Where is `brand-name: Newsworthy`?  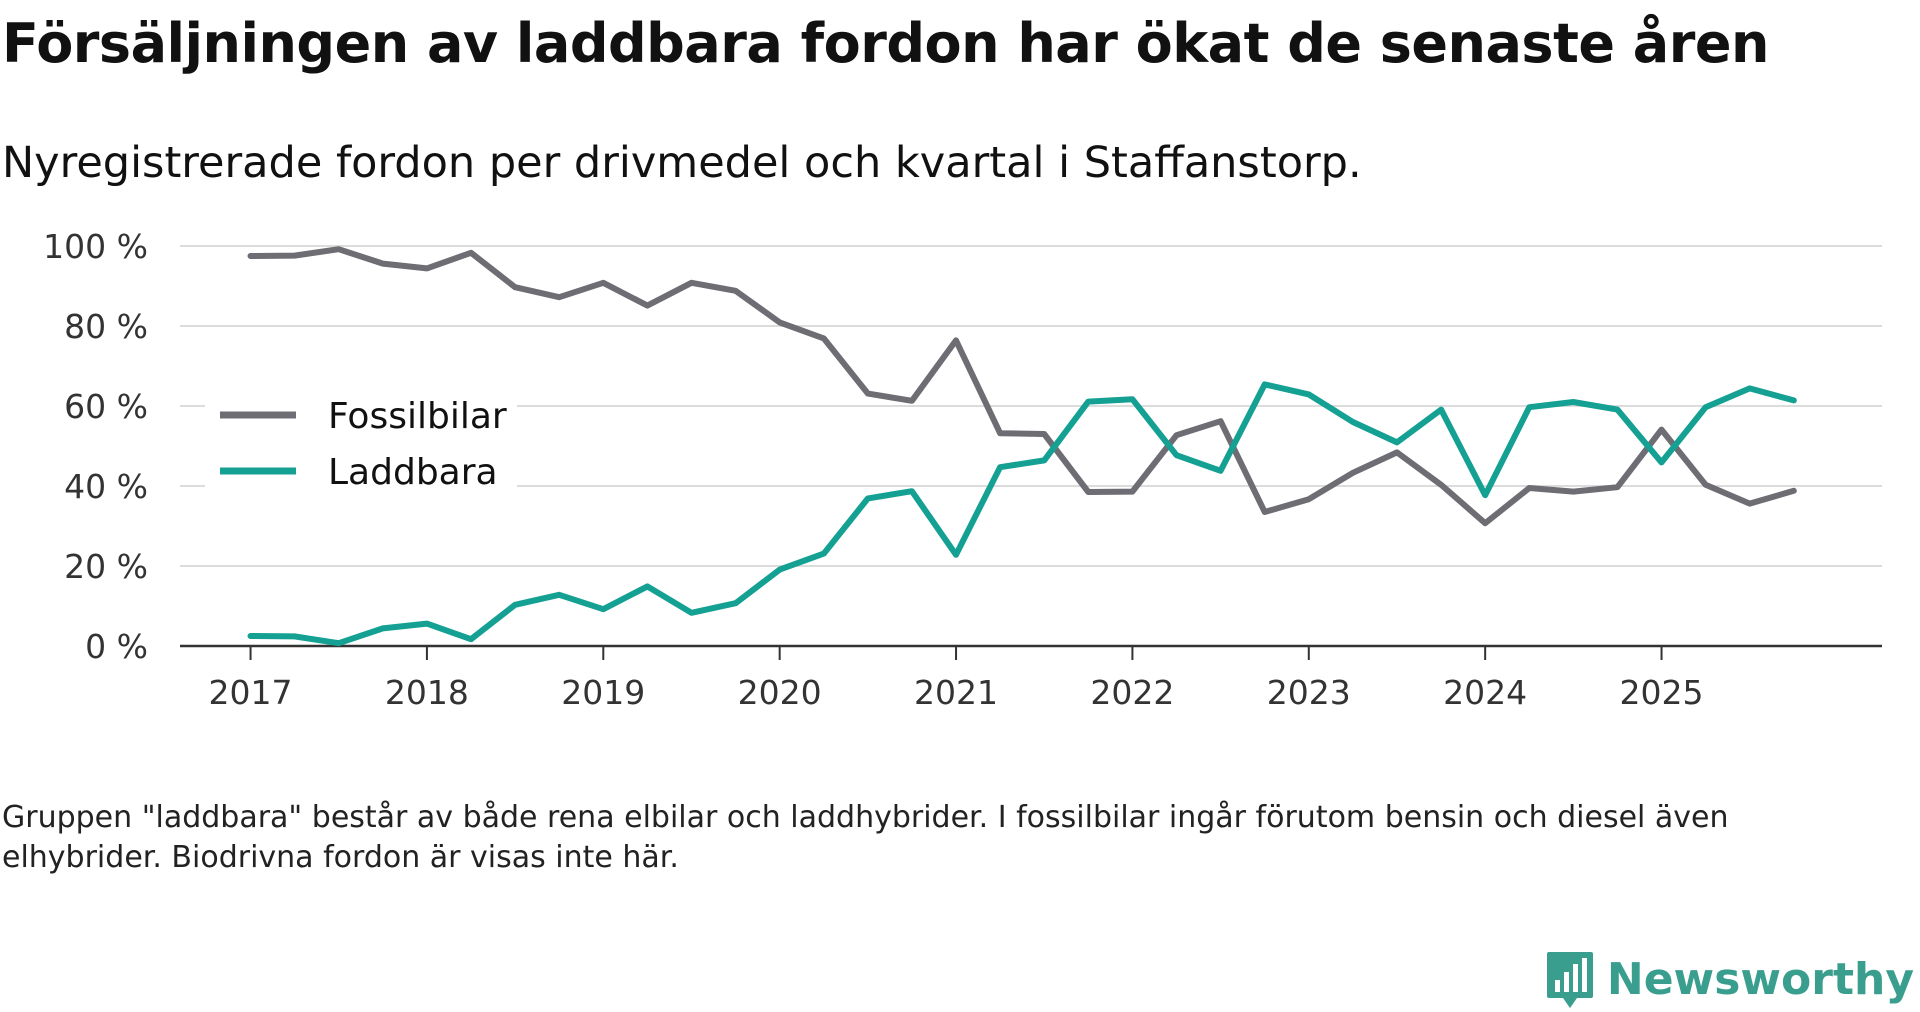 brand-name: Newsworthy is located at coordinates (1760, 979).